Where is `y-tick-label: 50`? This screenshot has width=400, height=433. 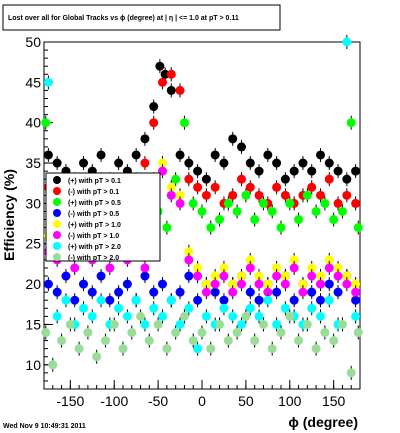
y-tick-label: 50 is located at coordinates (33, 42).